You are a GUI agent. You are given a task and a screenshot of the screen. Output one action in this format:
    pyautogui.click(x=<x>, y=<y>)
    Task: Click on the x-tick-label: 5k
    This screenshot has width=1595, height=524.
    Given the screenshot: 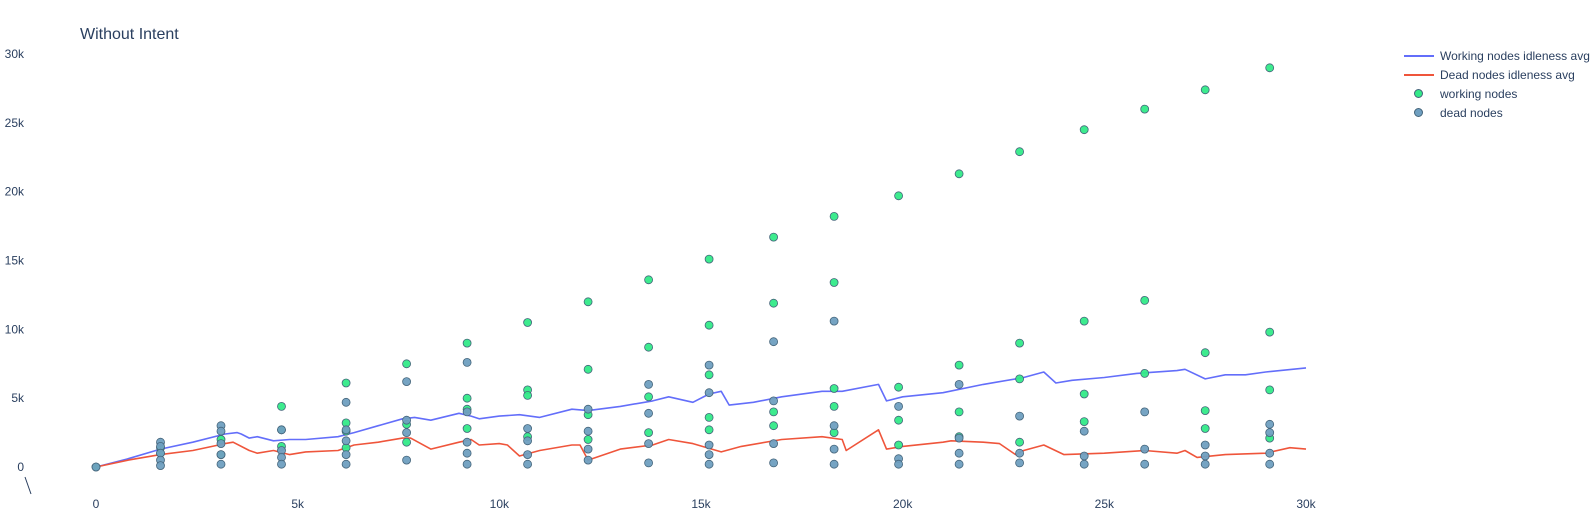 What is the action you would take?
    pyautogui.click(x=298, y=504)
    